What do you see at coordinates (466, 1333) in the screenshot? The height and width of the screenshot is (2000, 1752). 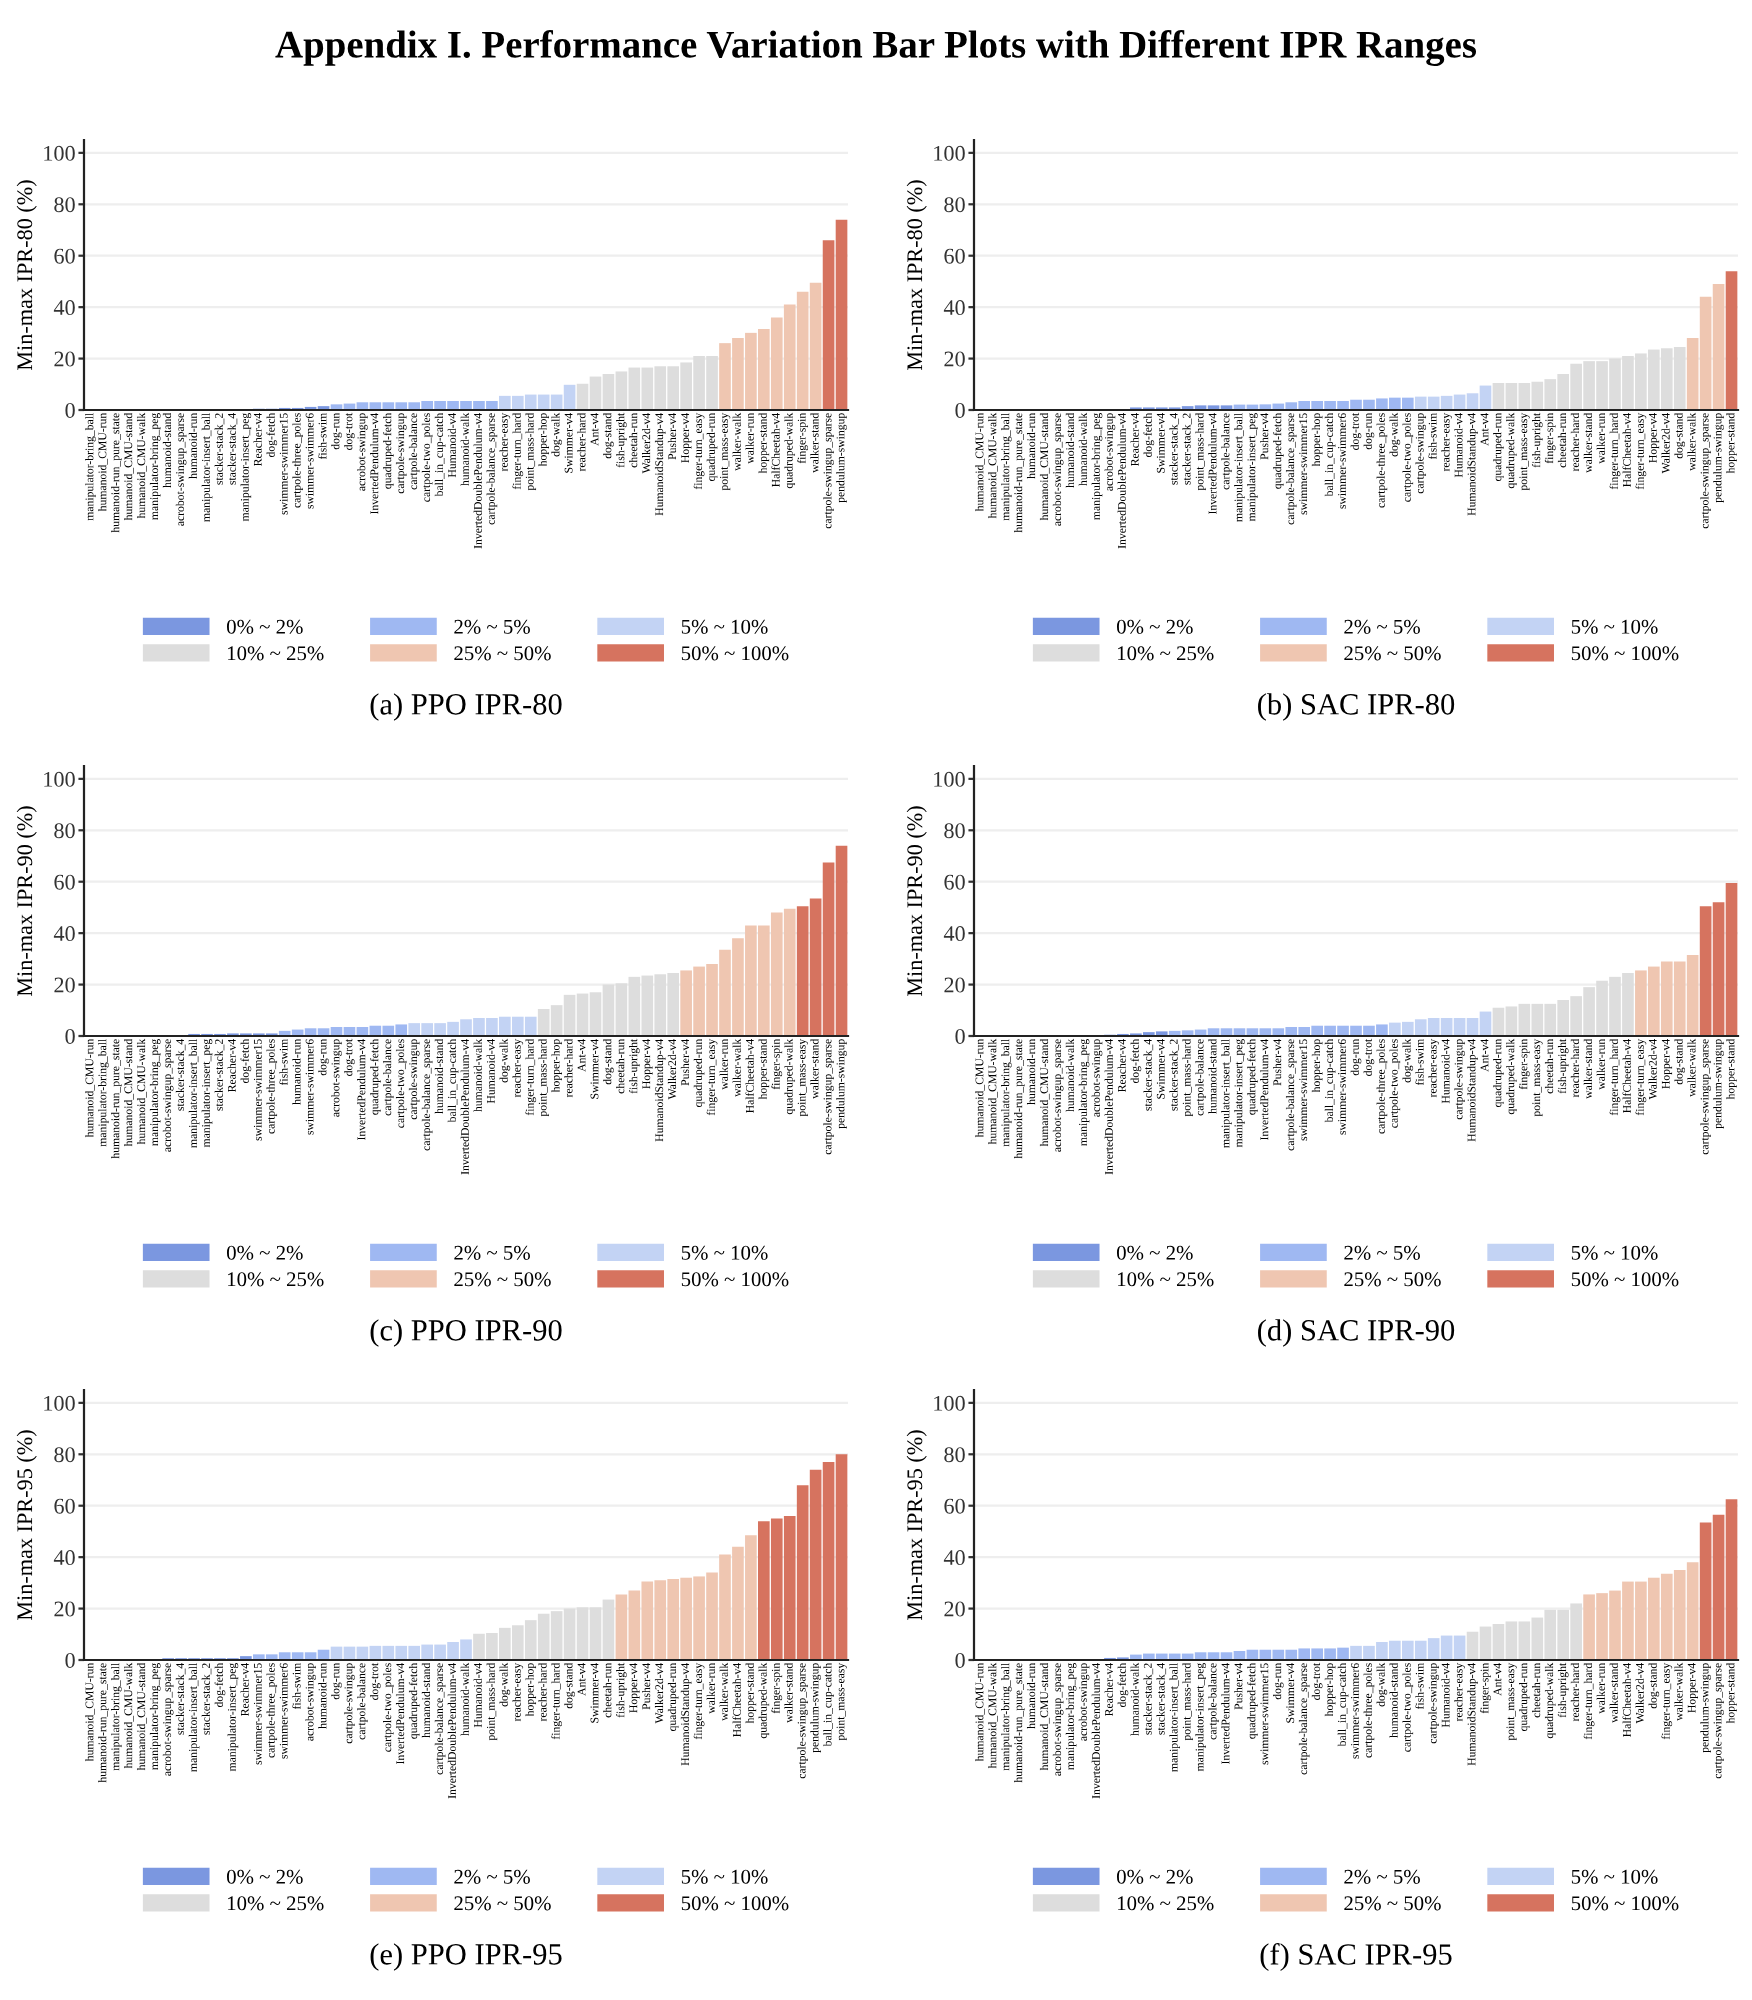 I see `text: (c) PPO IPR-90` at bounding box center [466, 1333].